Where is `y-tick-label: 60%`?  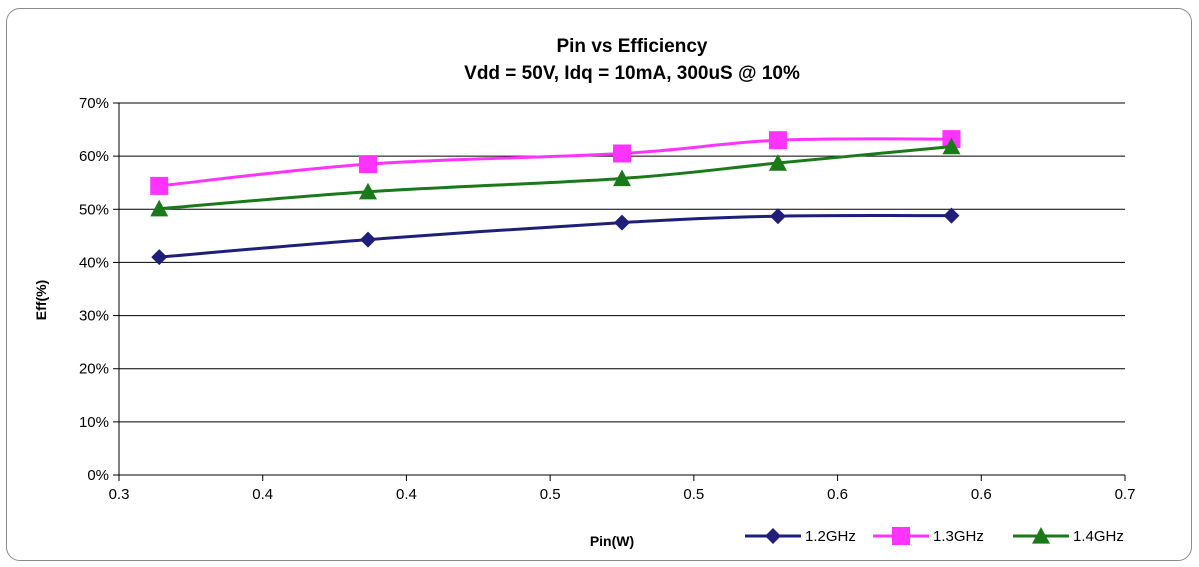
y-tick-label: 60% is located at coordinates (94, 156).